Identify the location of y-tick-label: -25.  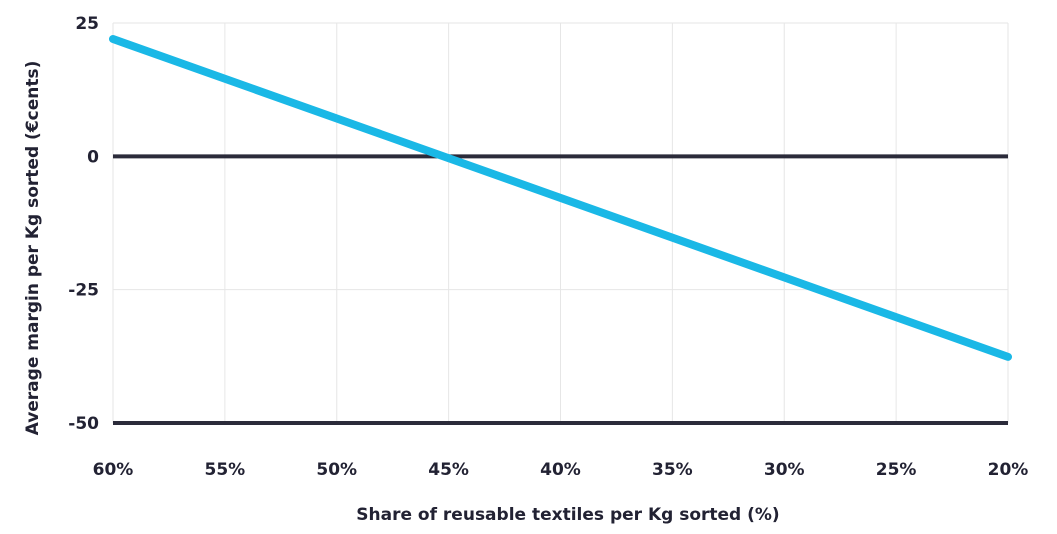
(83, 291).